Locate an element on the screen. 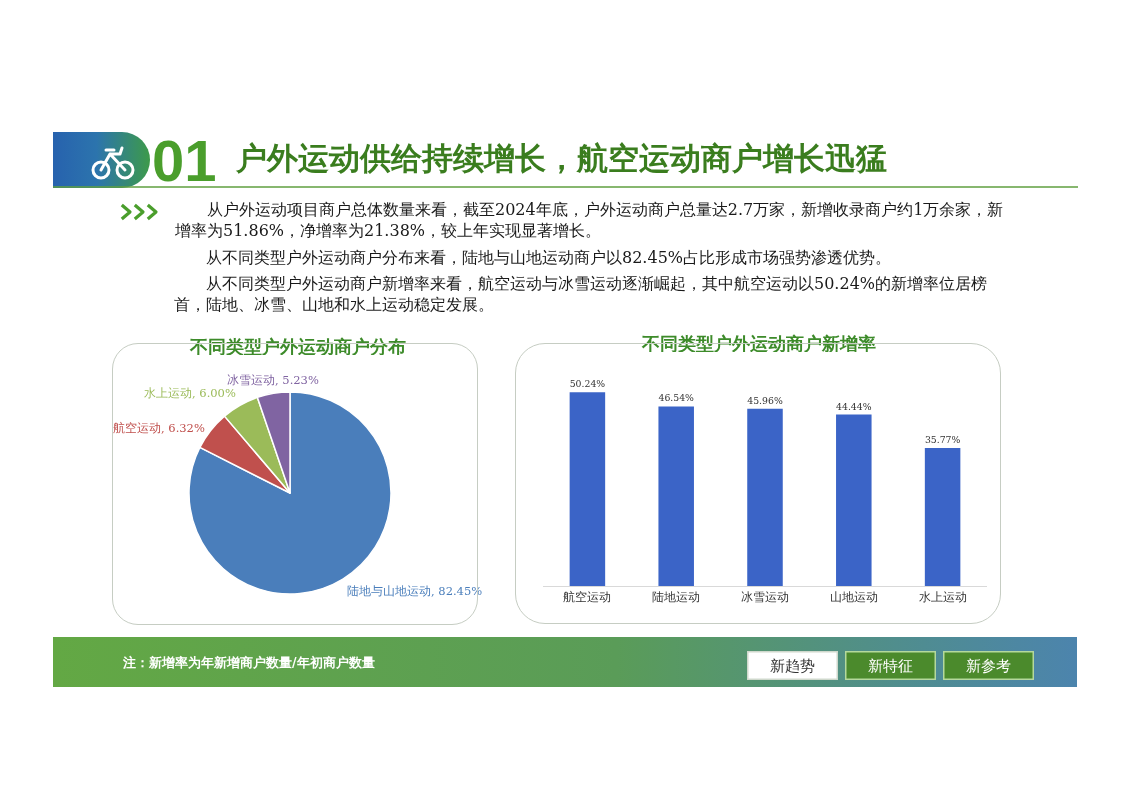 This screenshot has width=1131, height=800. text: 从不同类型户外运动商户新增率来看，航空运动与冰雪运动逐渐崛起，其中航空运动以50.24%的新增率位居榜首，陆地、冰雪、山地和水上运动稳定发展。 is located at coordinates (581, 294).